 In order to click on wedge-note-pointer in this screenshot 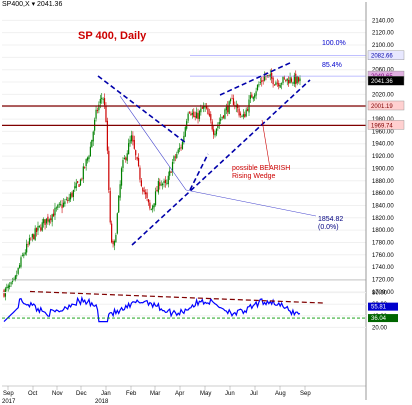, I will do `click(266, 144)`.